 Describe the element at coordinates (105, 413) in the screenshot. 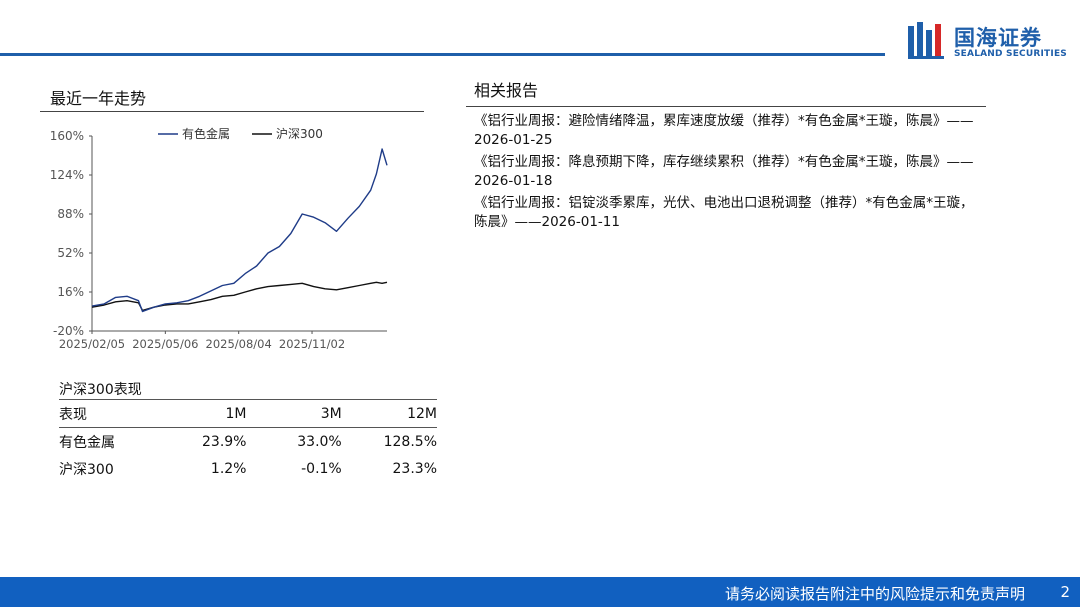

I see `header-cell: 表现` at that location.